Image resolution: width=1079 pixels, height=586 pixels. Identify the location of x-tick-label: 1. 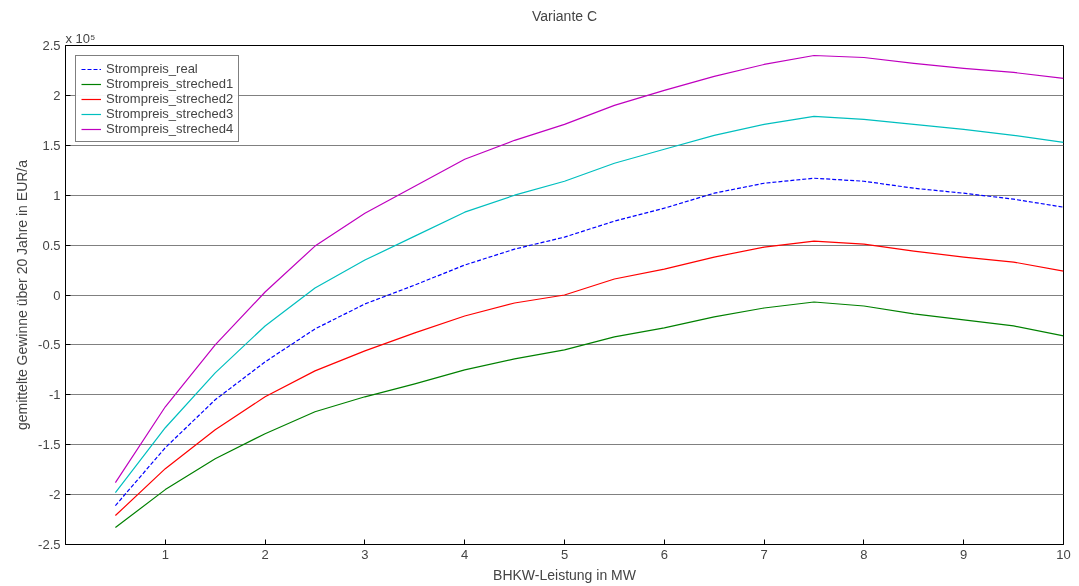
(165, 554).